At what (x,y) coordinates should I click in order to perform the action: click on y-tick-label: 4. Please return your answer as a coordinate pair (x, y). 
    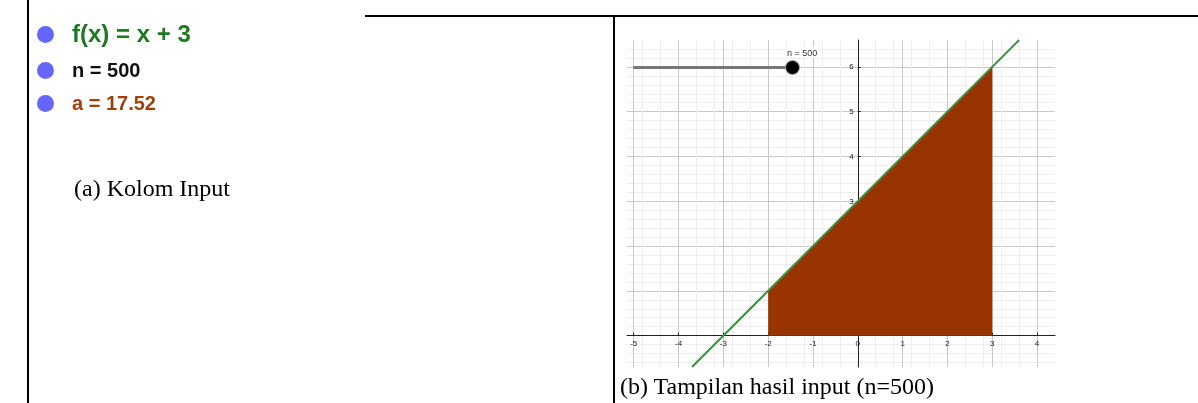
    Looking at the image, I should click on (852, 156).